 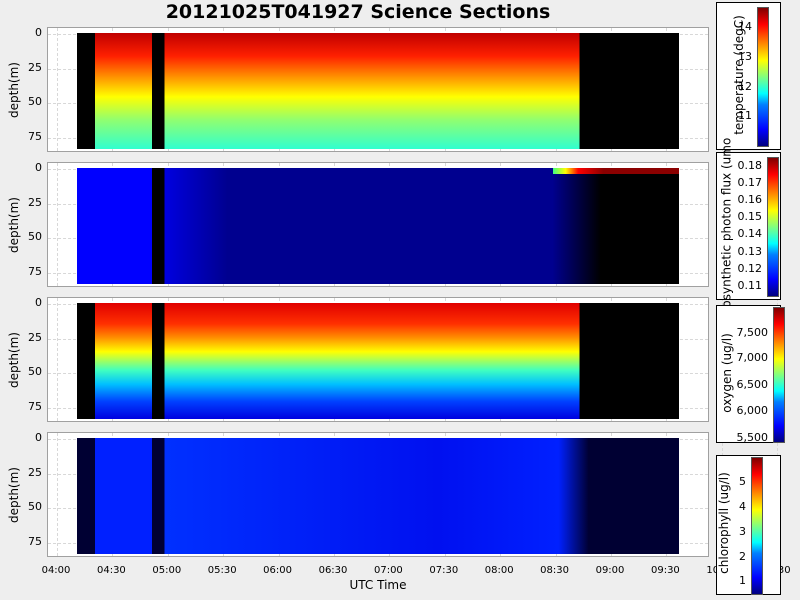 What do you see at coordinates (167, 570) in the screenshot?
I see `x-tick-label: 05:00` at bounding box center [167, 570].